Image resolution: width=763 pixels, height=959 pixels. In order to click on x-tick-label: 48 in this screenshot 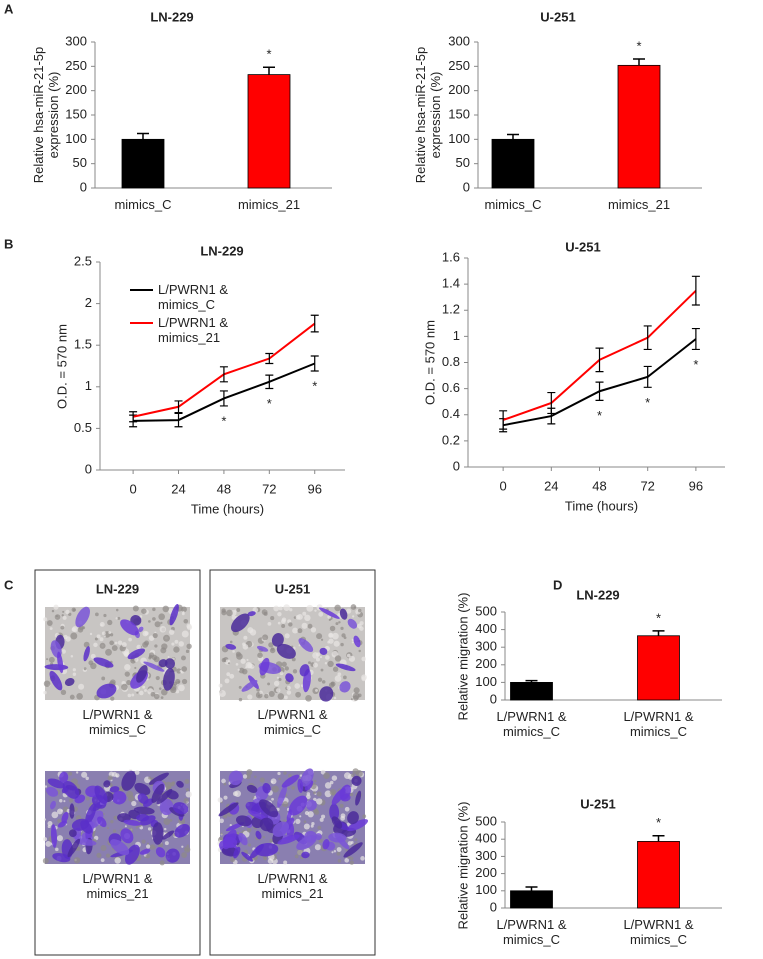, I will do `click(224, 488)`.